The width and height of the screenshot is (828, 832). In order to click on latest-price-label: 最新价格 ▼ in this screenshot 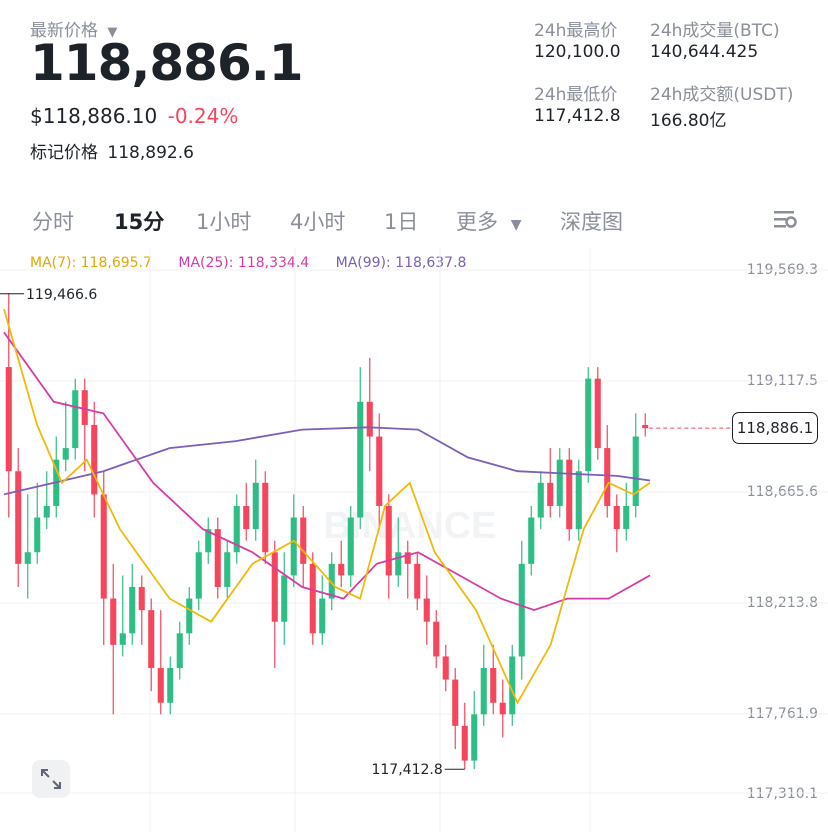, I will do `click(73, 28)`.